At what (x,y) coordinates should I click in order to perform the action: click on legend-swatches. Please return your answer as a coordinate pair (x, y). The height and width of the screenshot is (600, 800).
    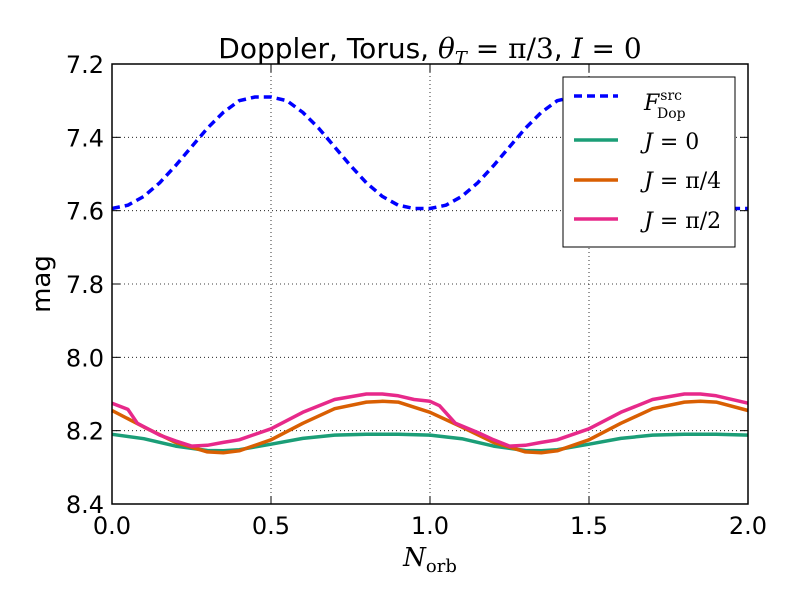
    Looking at the image, I should click on (596, 157).